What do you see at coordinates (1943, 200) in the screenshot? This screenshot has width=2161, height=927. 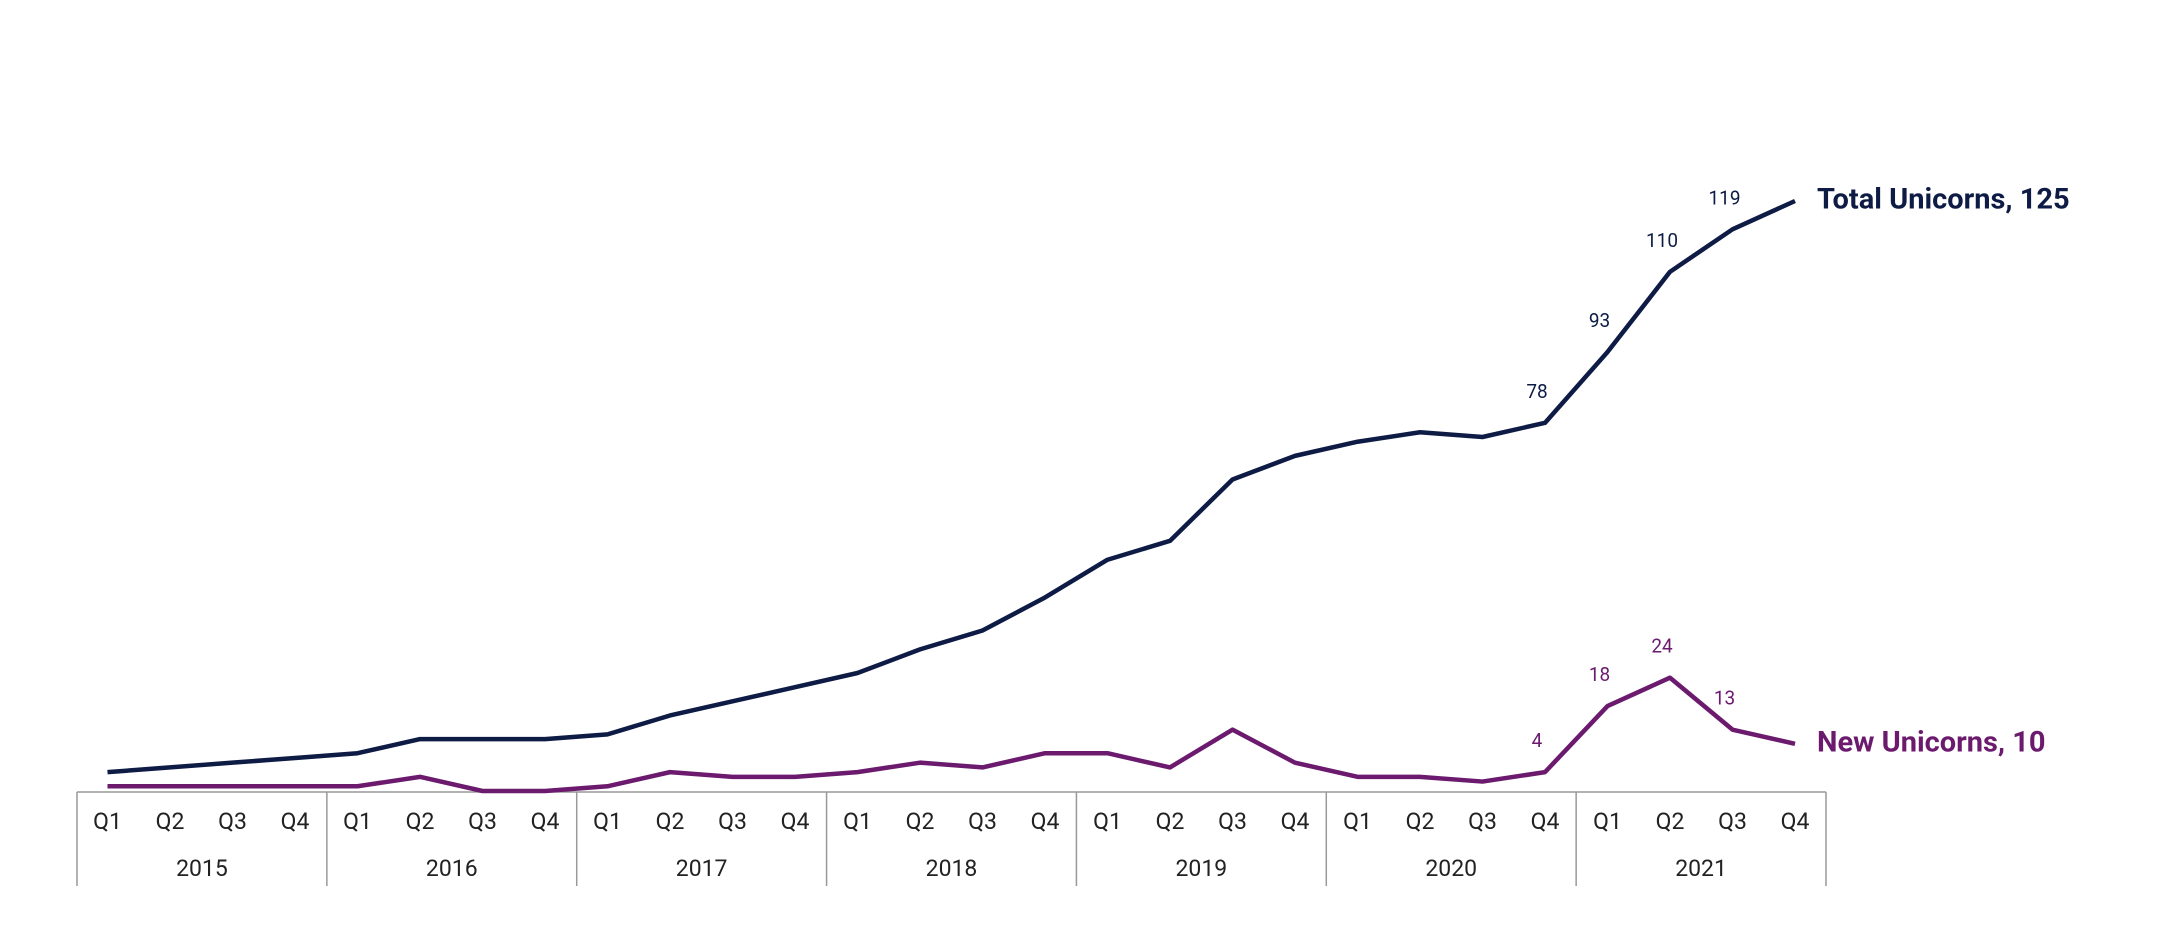 I see `series-end-label: Total Unicorns, 125` at bounding box center [1943, 200].